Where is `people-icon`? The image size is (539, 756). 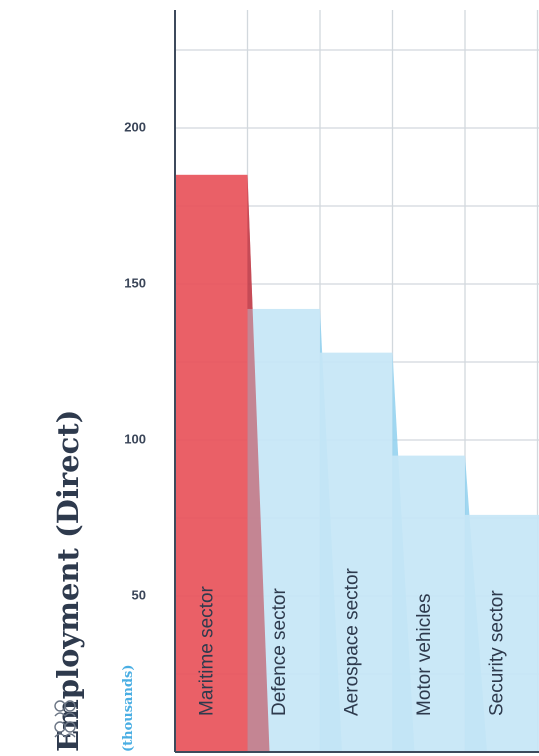
people-icon is located at coordinates (65, 719).